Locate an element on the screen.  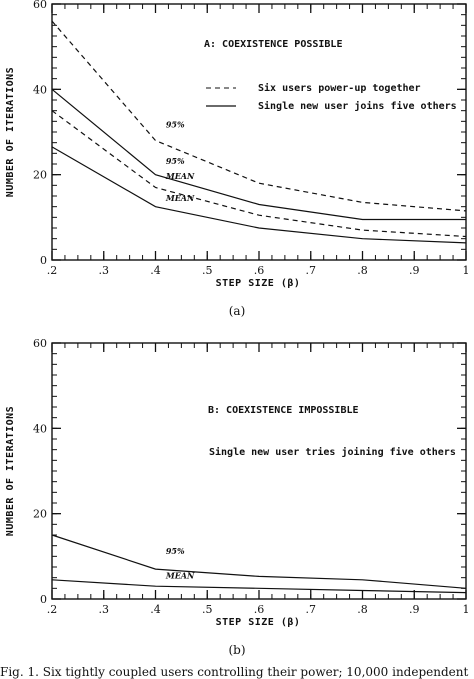
panel-a-y-axis-title: NUMBER OF ITERATIONS is located at coordinates (10, 132).